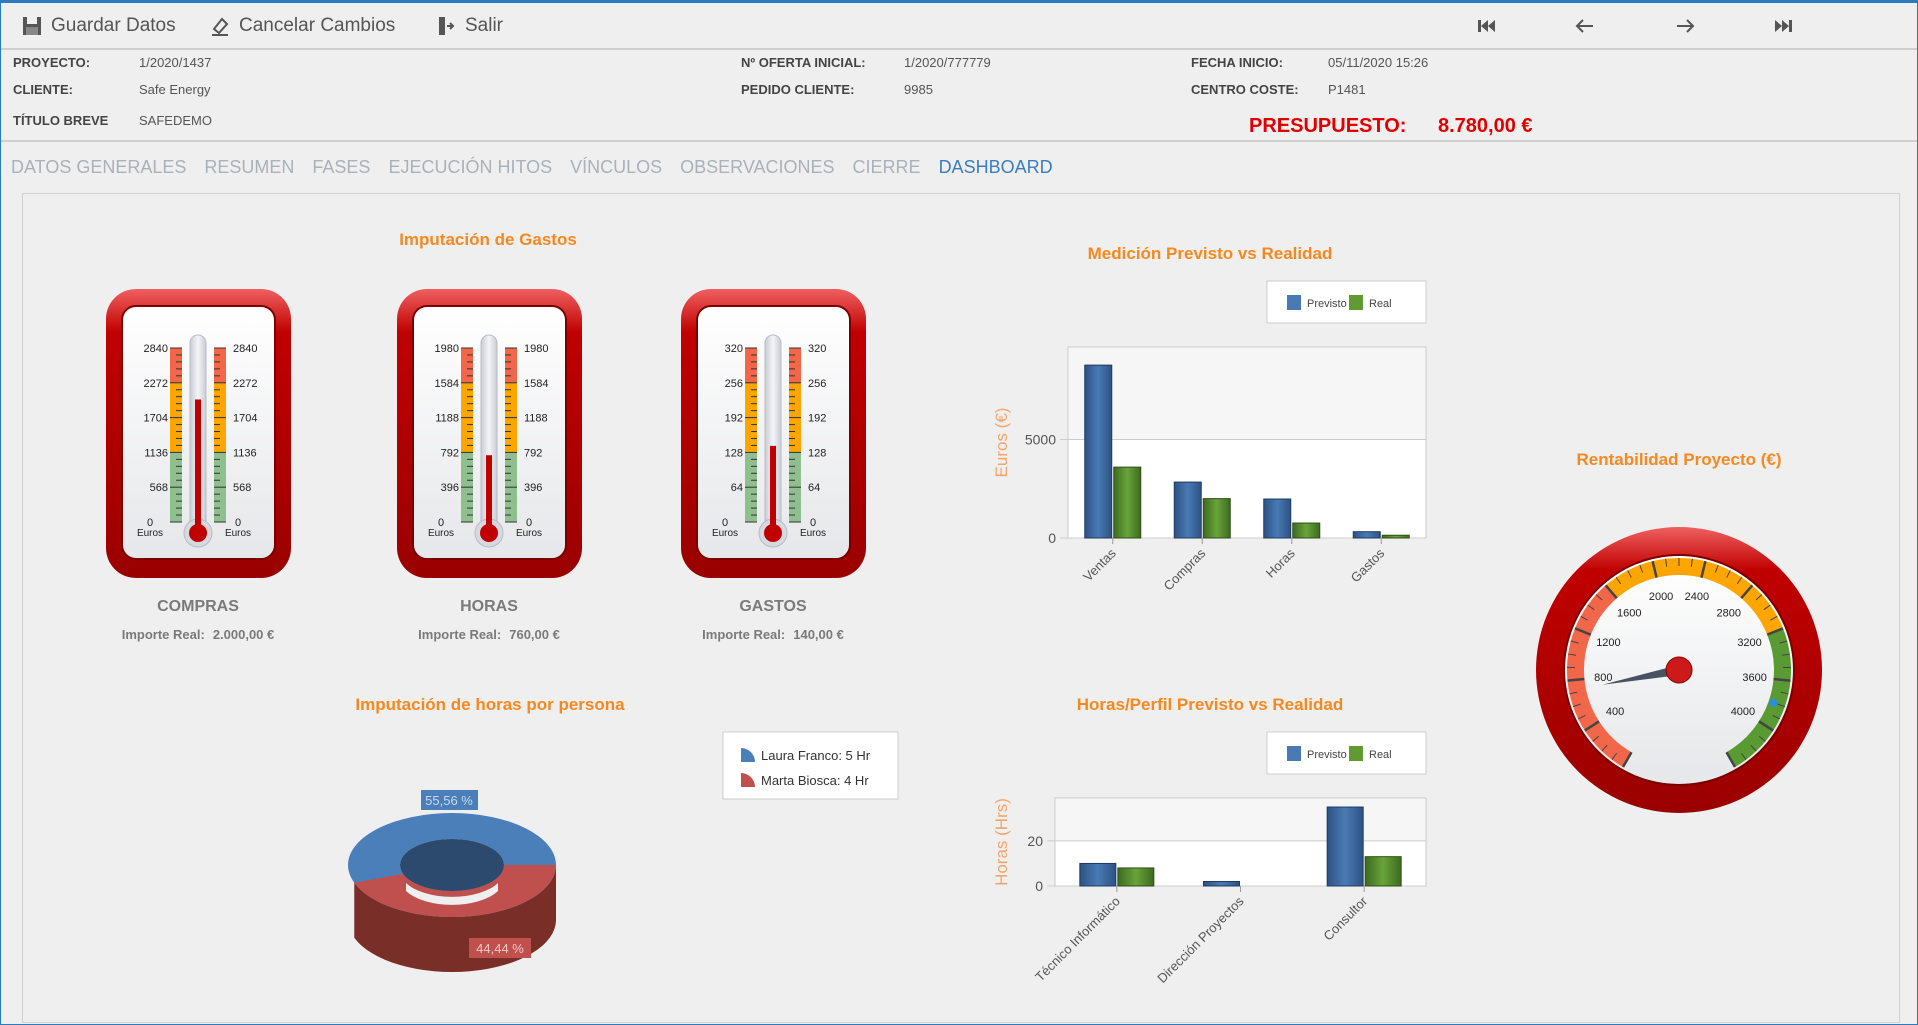  Describe the element at coordinates (536, 384) in the screenshot. I see `scale-tick-label: 1584` at that location.